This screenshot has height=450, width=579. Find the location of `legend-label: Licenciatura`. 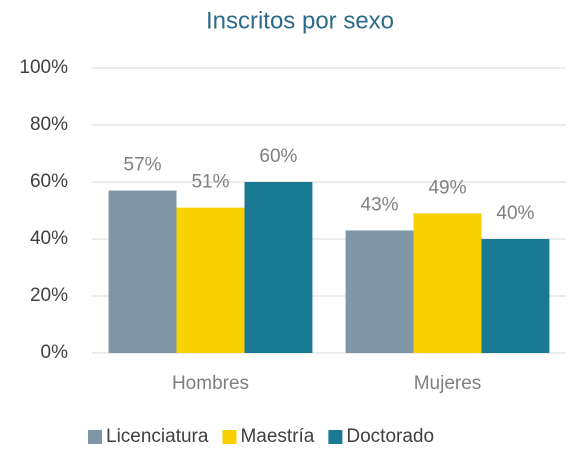

legend-label: Licenciatura is located at coordinates (157, 436).